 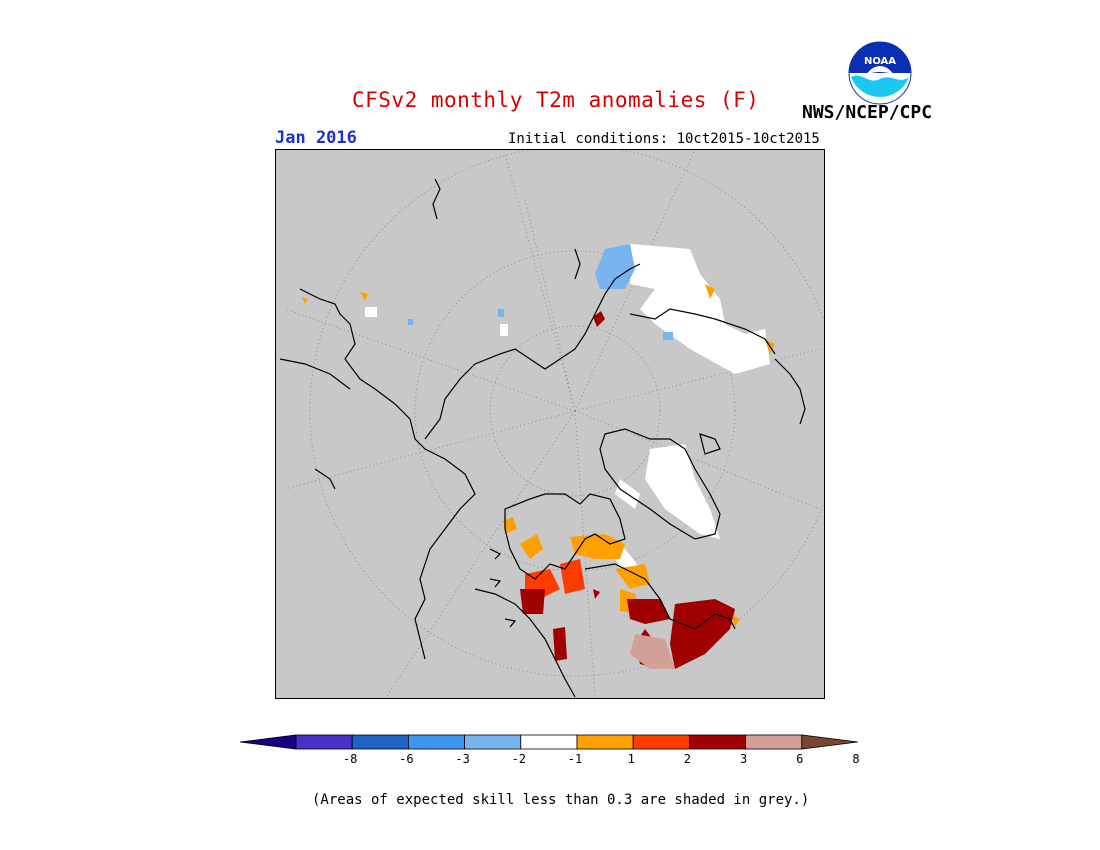 I want to click on colorbar-tick-label: -1, so click(x=575, y=759).